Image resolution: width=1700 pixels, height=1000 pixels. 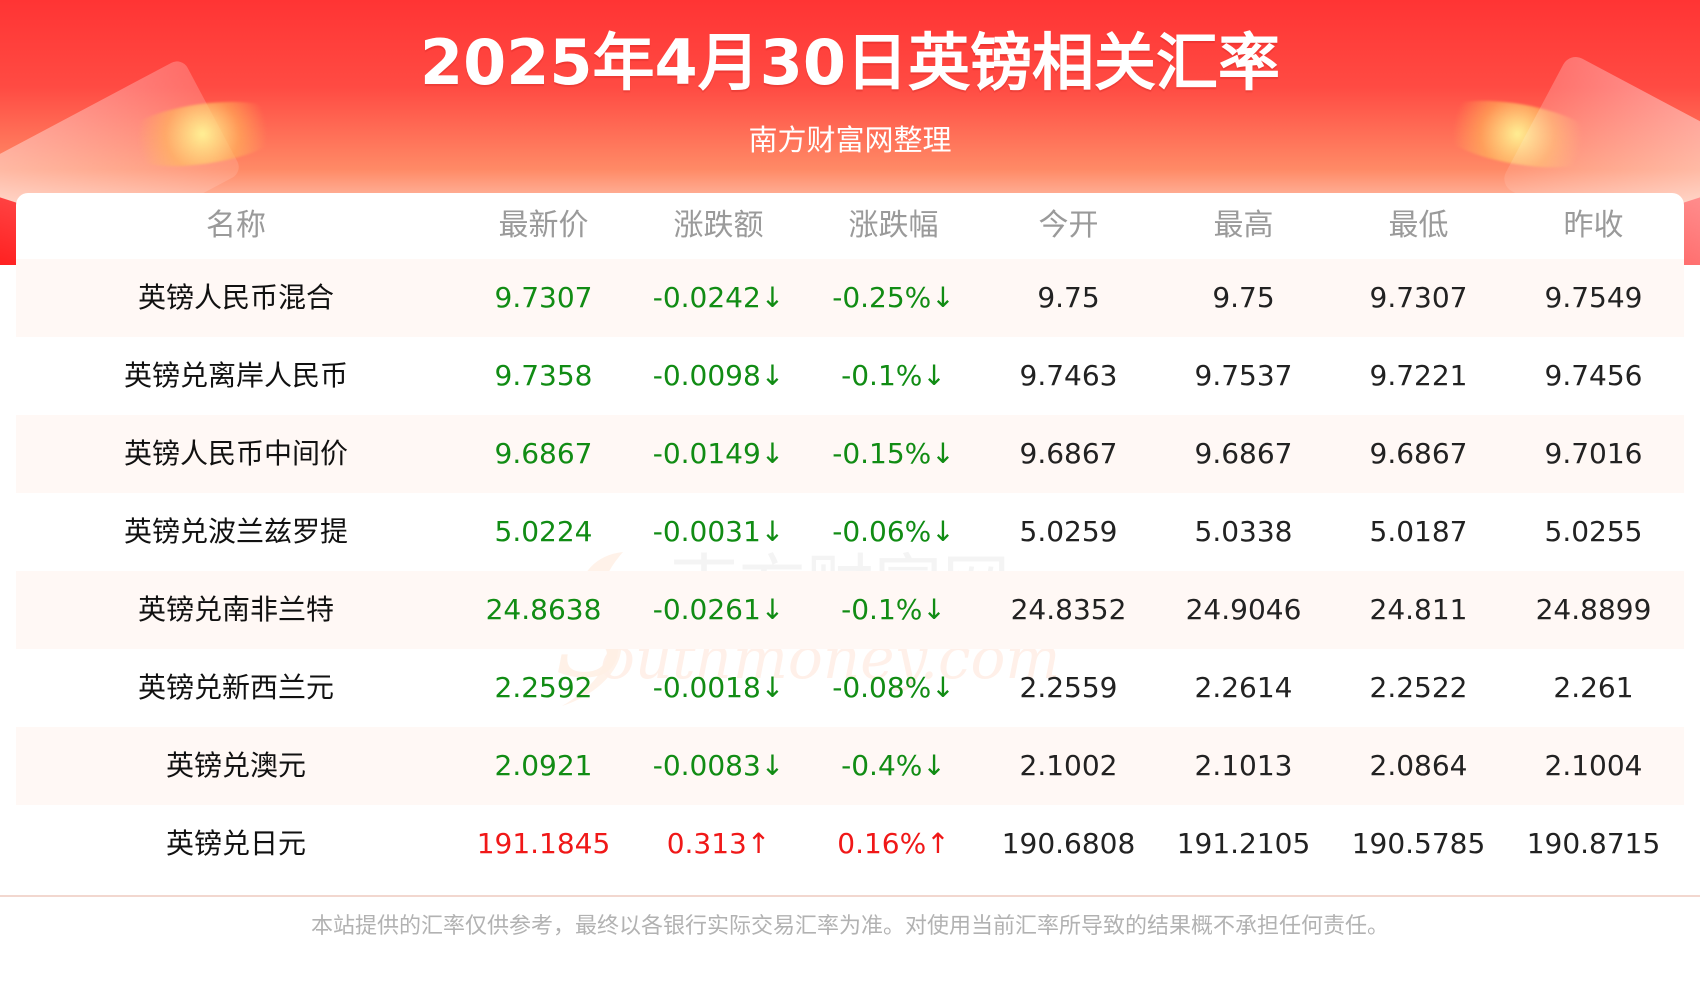 I want to click on latest-price-value: 24.8638, so click(x=543, y=609).